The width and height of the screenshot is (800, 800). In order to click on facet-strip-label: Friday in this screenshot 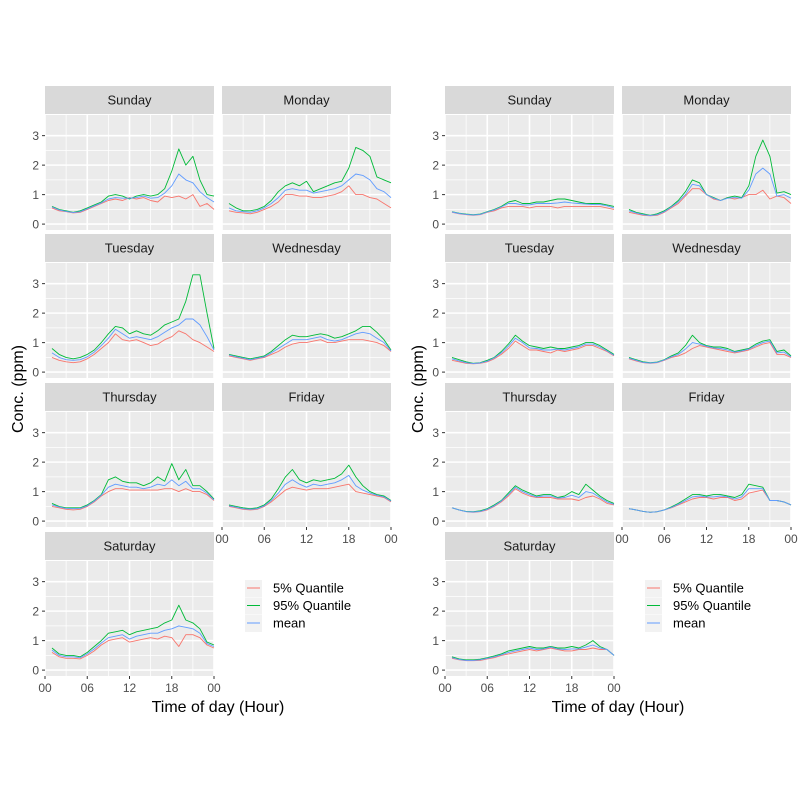, I will do `click(706, 397)`.